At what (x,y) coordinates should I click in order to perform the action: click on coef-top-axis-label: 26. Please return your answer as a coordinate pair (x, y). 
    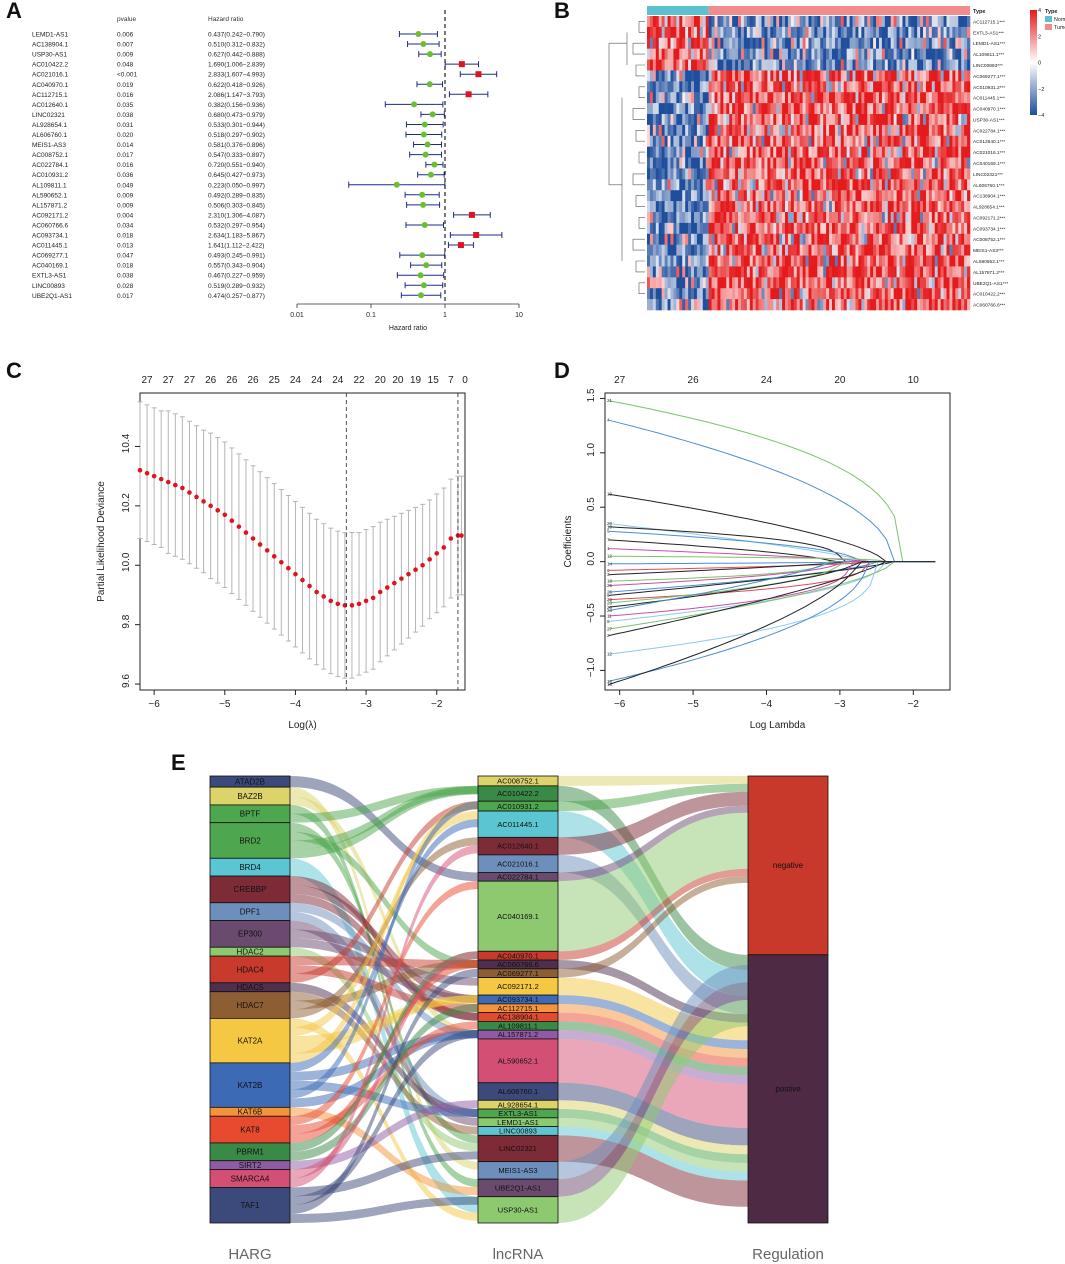
    Looking at the image, I should click on (694, 380).